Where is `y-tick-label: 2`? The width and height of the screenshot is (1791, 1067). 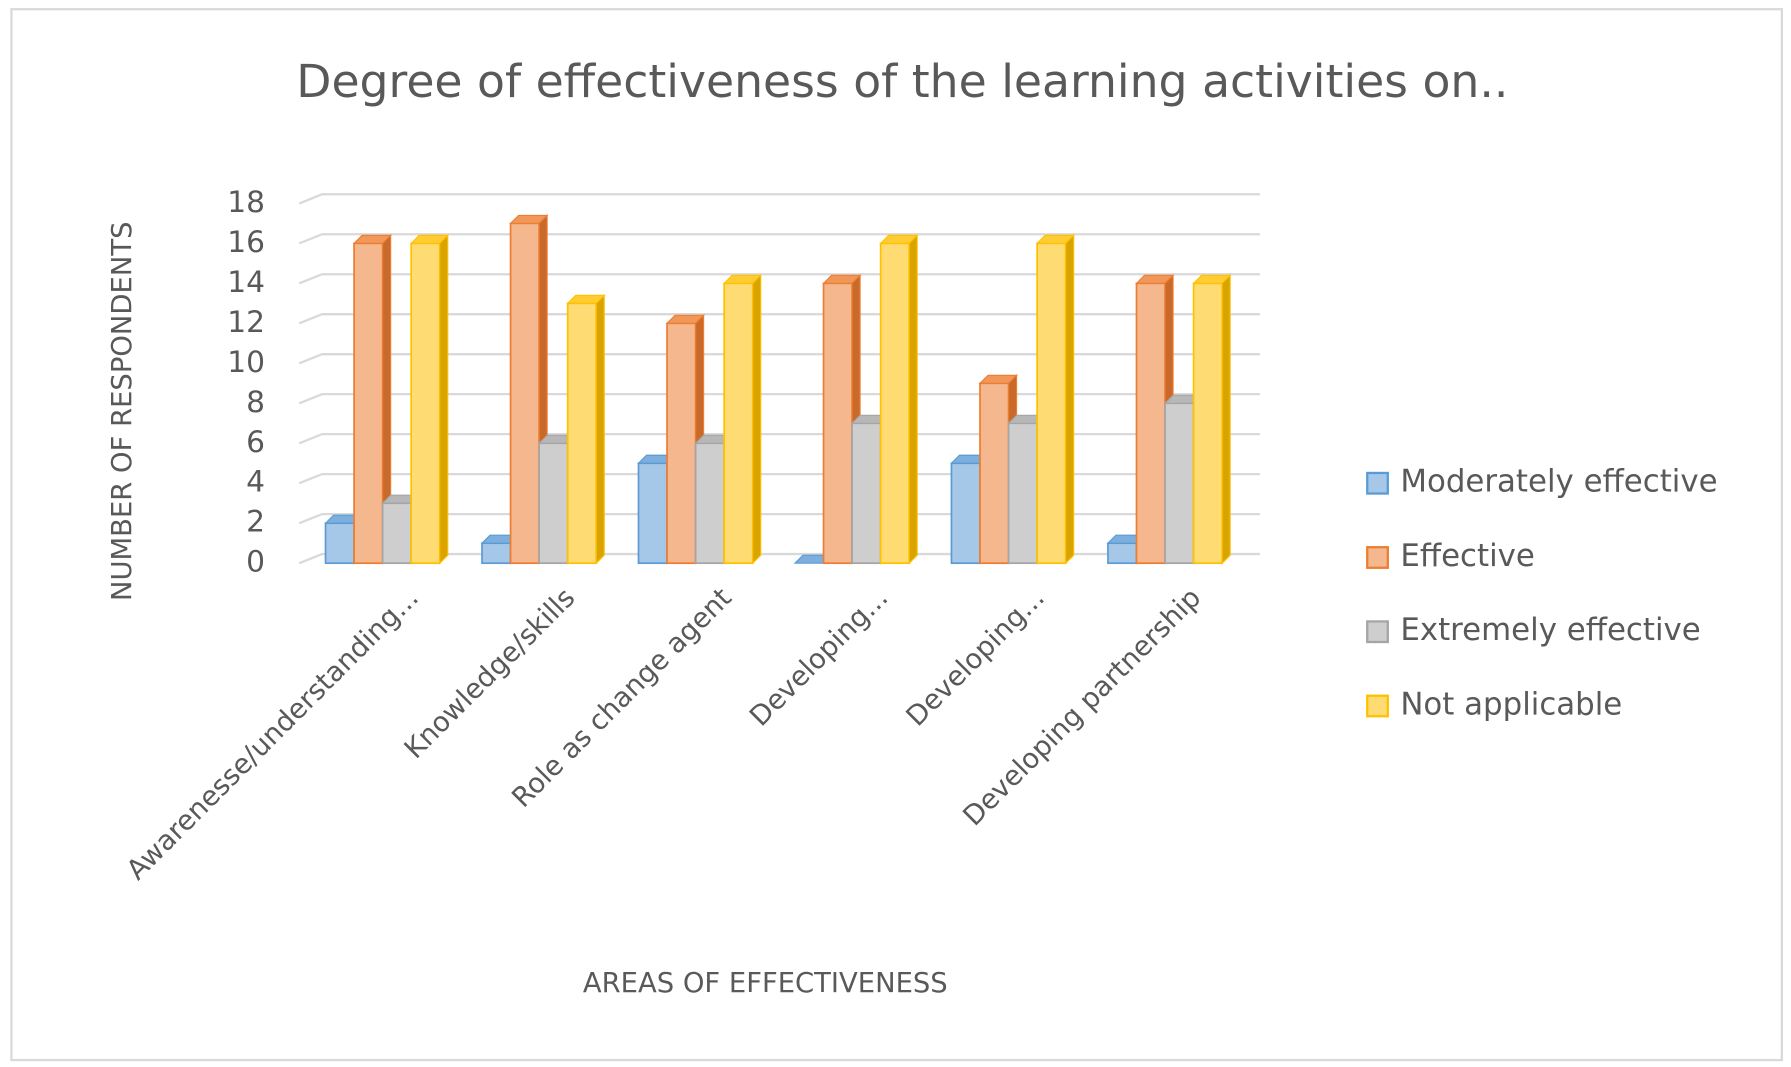
y-tick-label: 2 is located at coordinates (255, 522).